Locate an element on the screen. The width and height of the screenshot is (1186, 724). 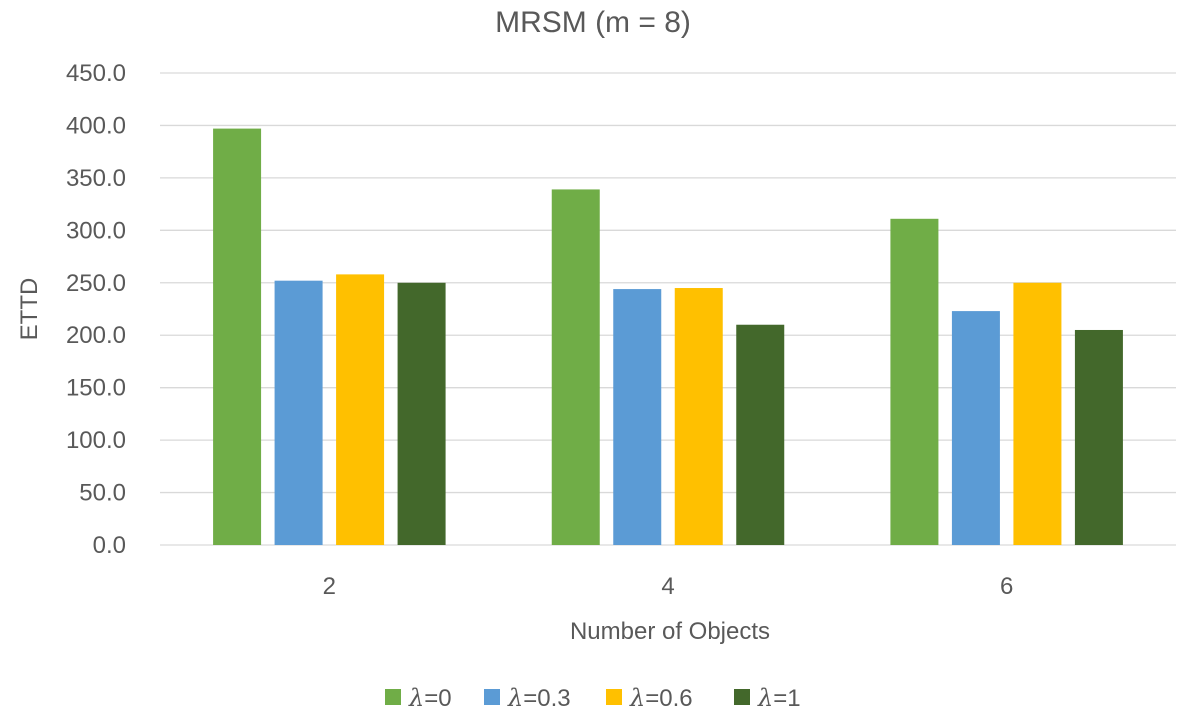
legend-value: =1 is located at coordinates (786, 698).